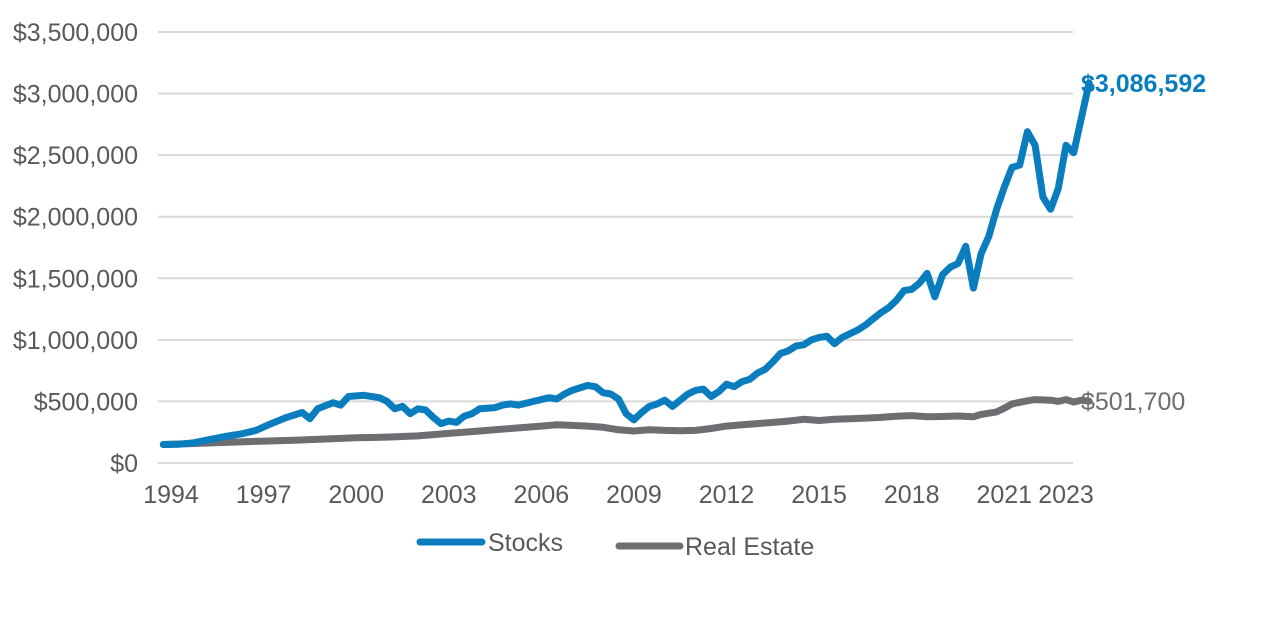 This screenshot has width=1280, height=619. What do you see at coordinates (75, 156) in the screenshot?
I see `y-tick-label: $2,500,000` at bounding box center [75, 156].